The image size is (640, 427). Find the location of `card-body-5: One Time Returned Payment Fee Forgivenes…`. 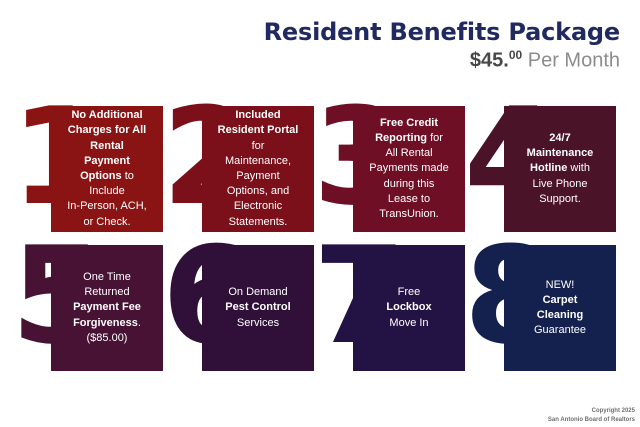

card-body-5: One Time Returned Payment Fee Forgivenes… is located at coordinates (107, 308).